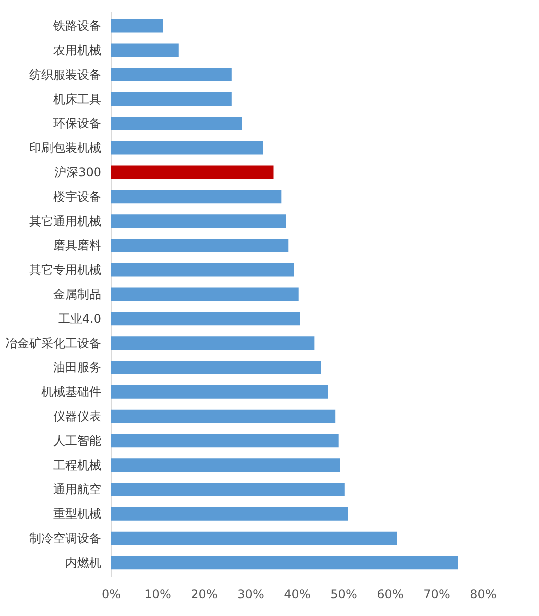  I want to click on y-tick-label: 金属制品, so click(78, 295).